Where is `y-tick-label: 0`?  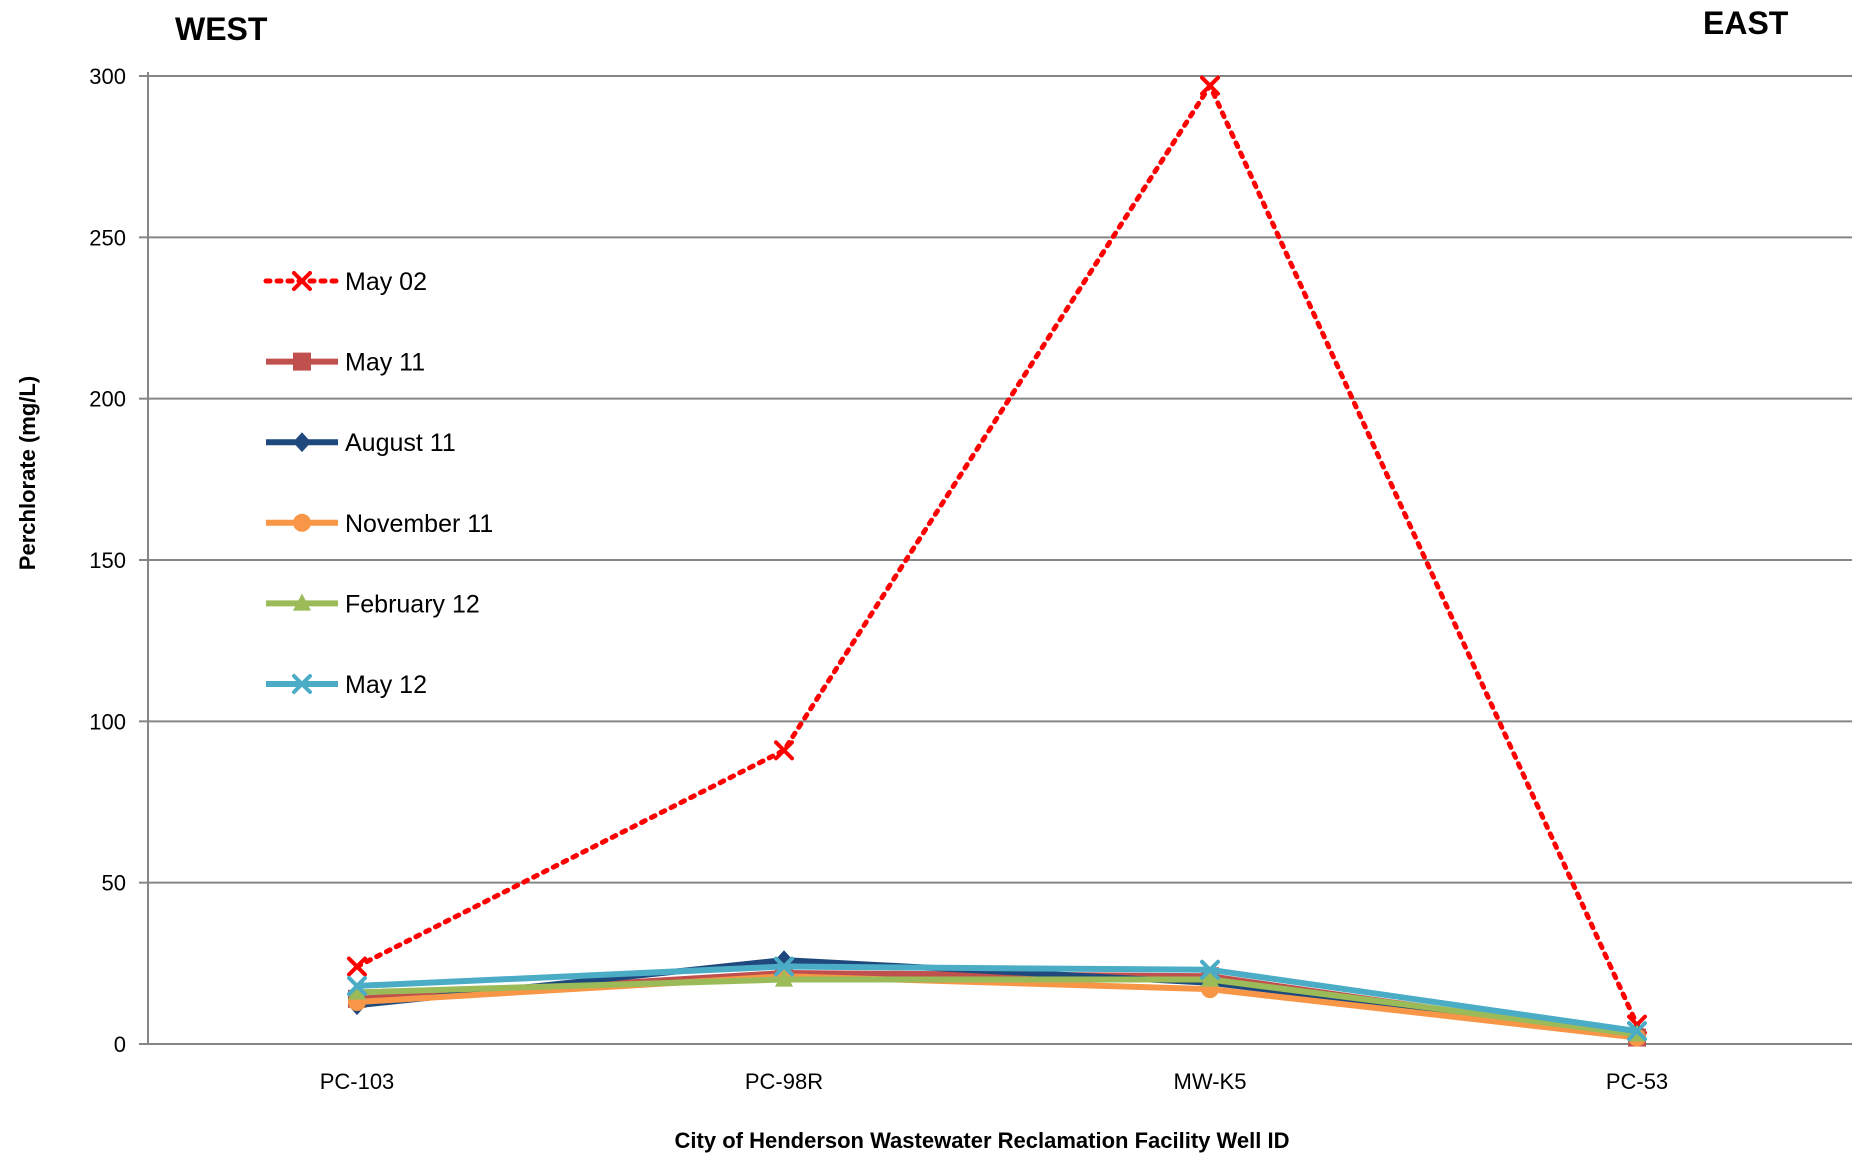 y-tick-label: 0 is located at coordinates (120, 1044).